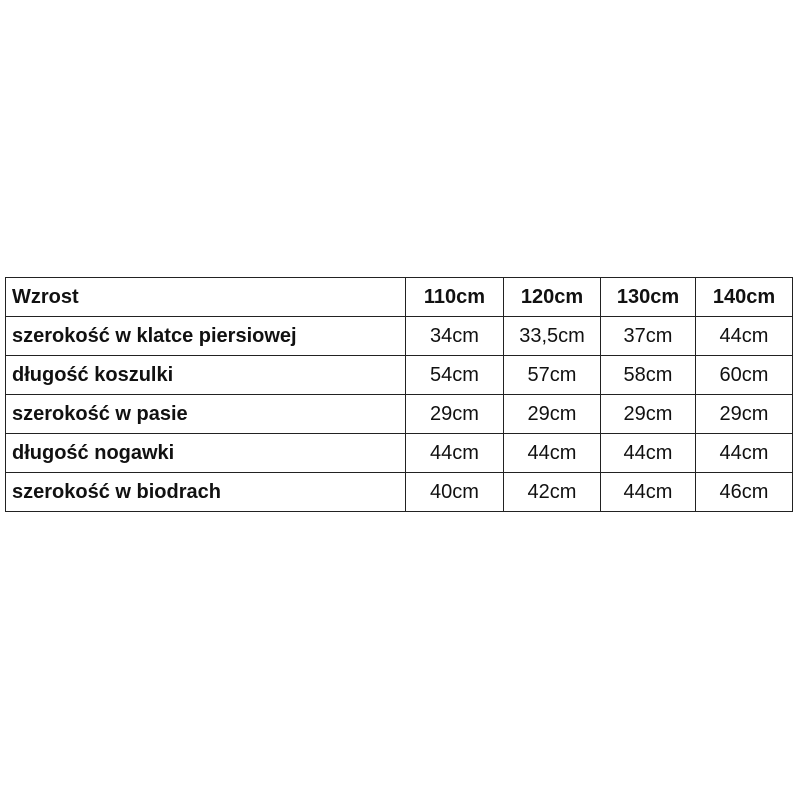 The height and width of the screenshot is (800, 800). Describe the element at coordinates (205, 414) in the screenshot. I see `row-label: szerokość w pasie` at that location.